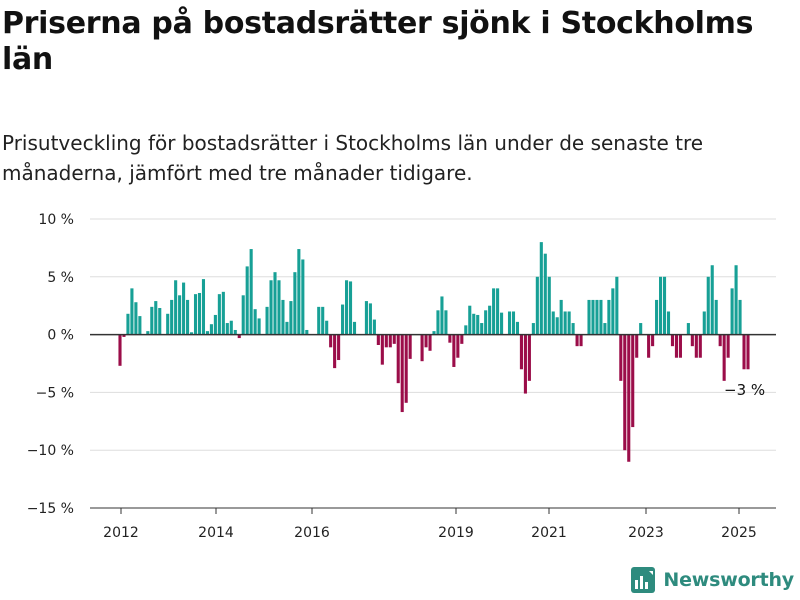 The height and width of the screenshot is (600, 800). I want to click on x-tick-label: 2016, so click(312, 533).